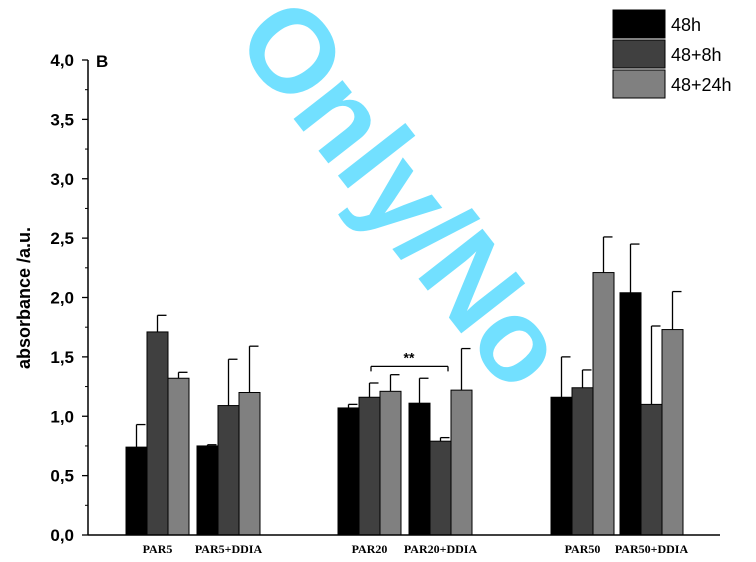 The image size is (756, 562). I want to click on legend-label-0: 48h, so click(686, 25).